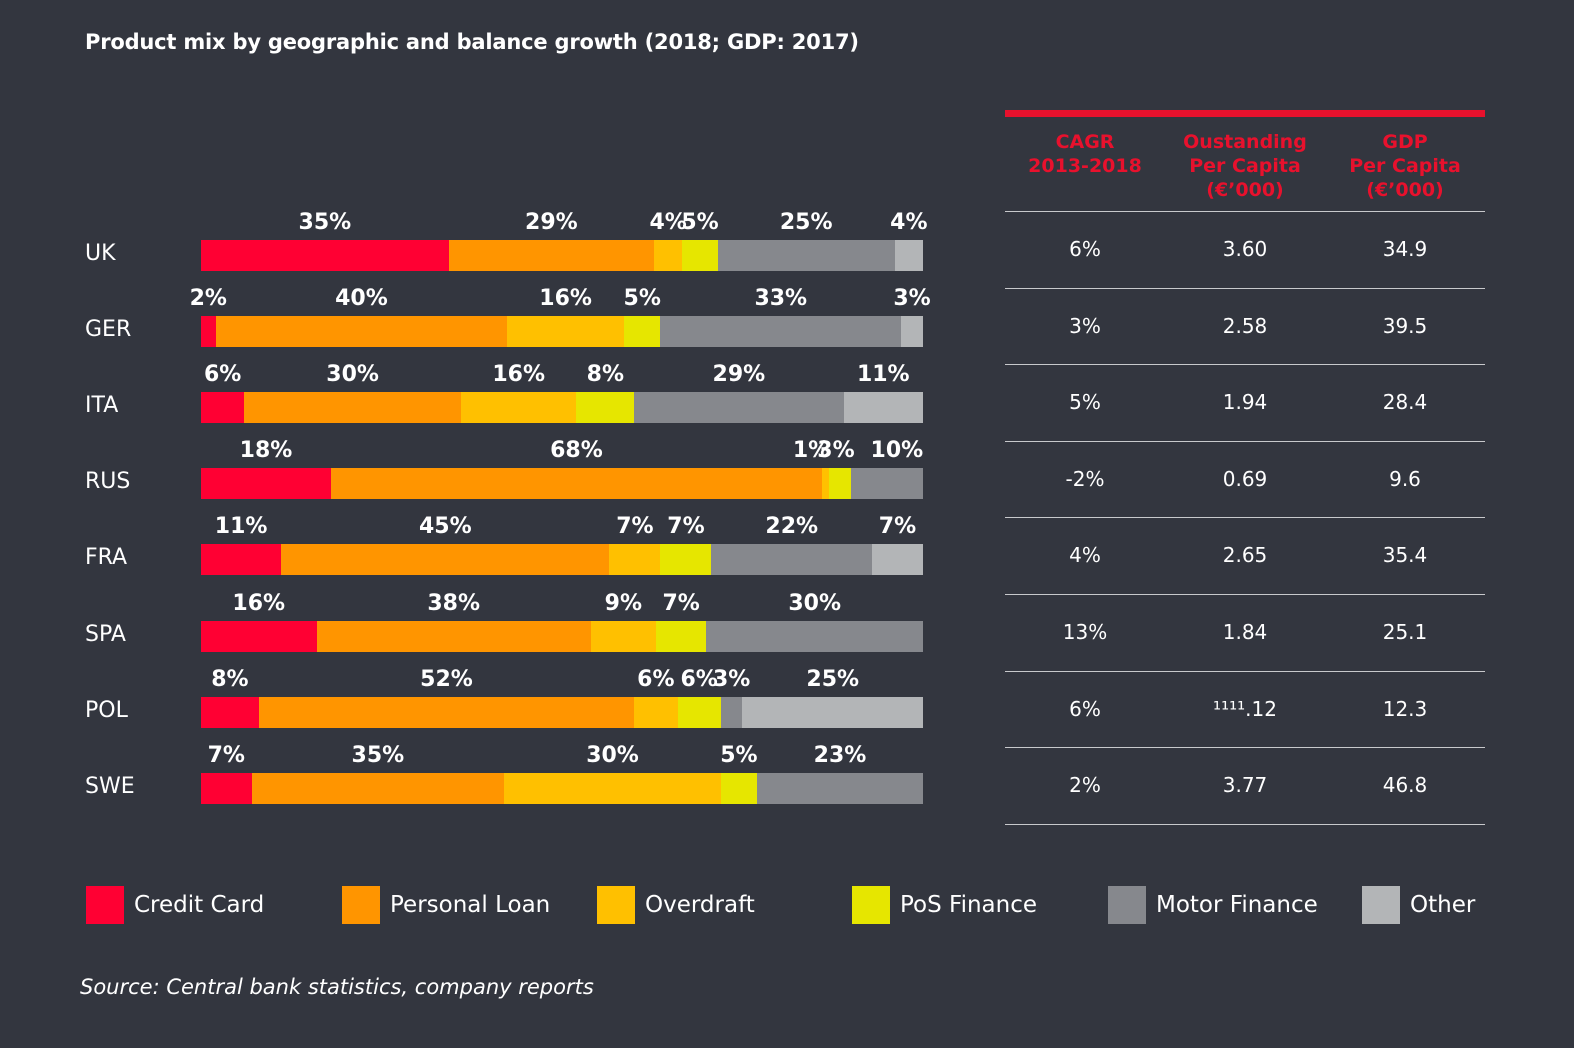  I want to click on row-label-pol: POL, so click(106, 710).